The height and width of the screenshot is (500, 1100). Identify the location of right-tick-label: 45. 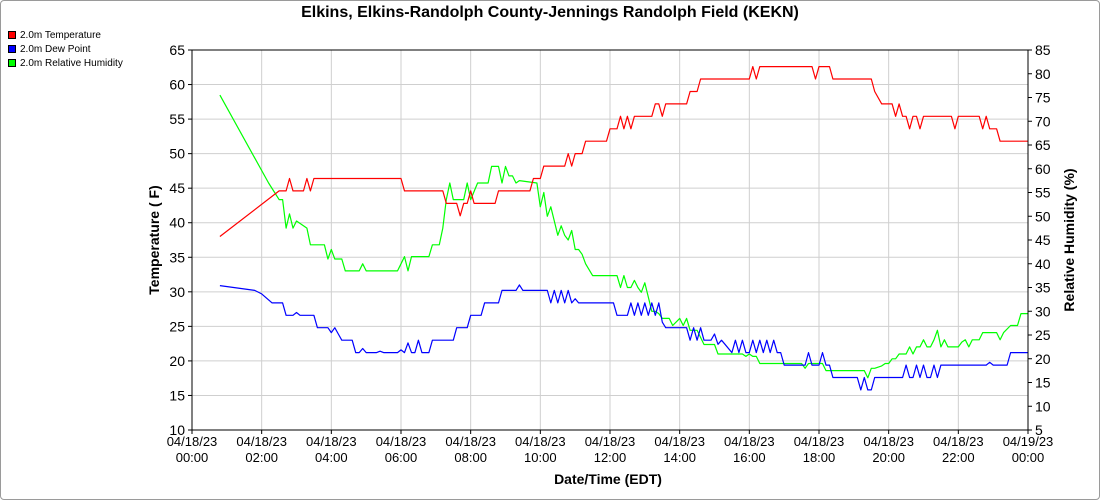
(1043, 240).